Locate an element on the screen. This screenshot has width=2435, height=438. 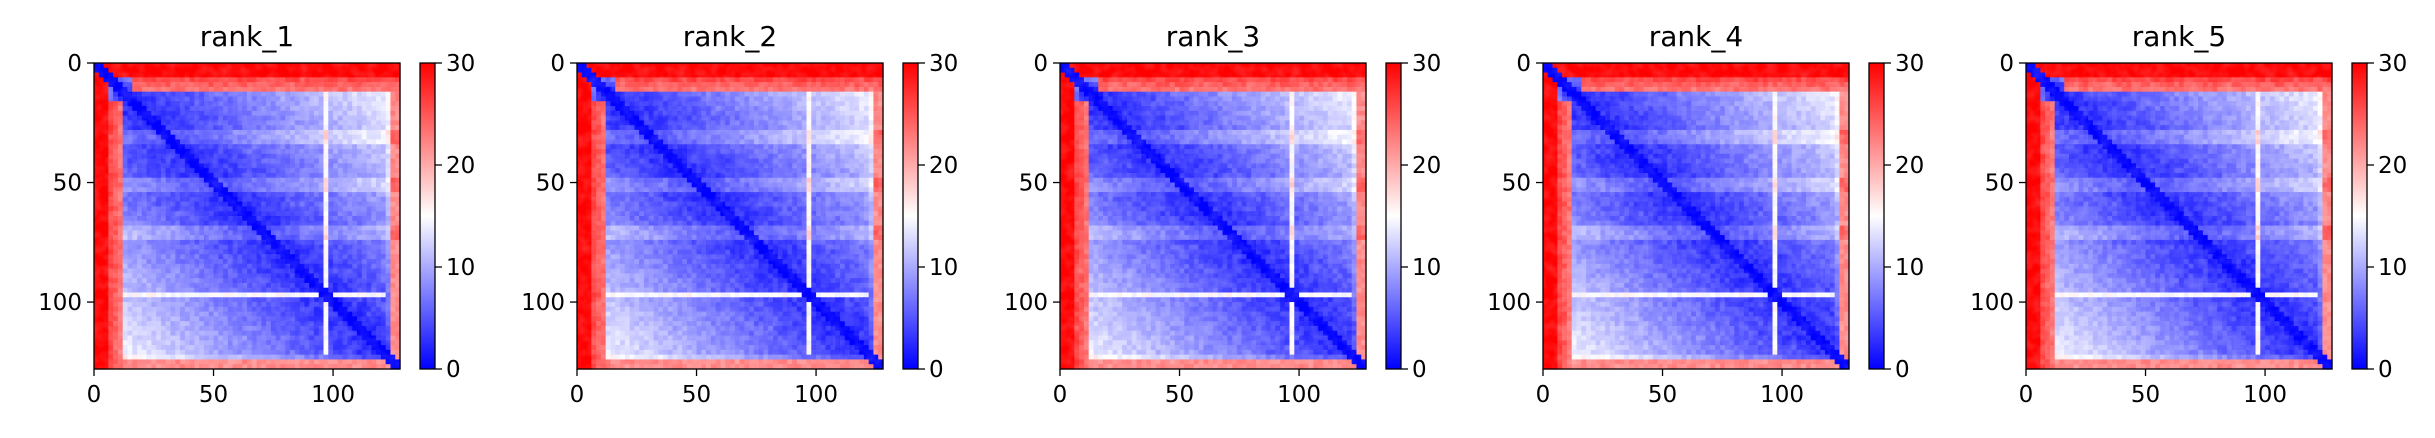
colorbar-tick-label: 10 is located at coordinates (460, 268).